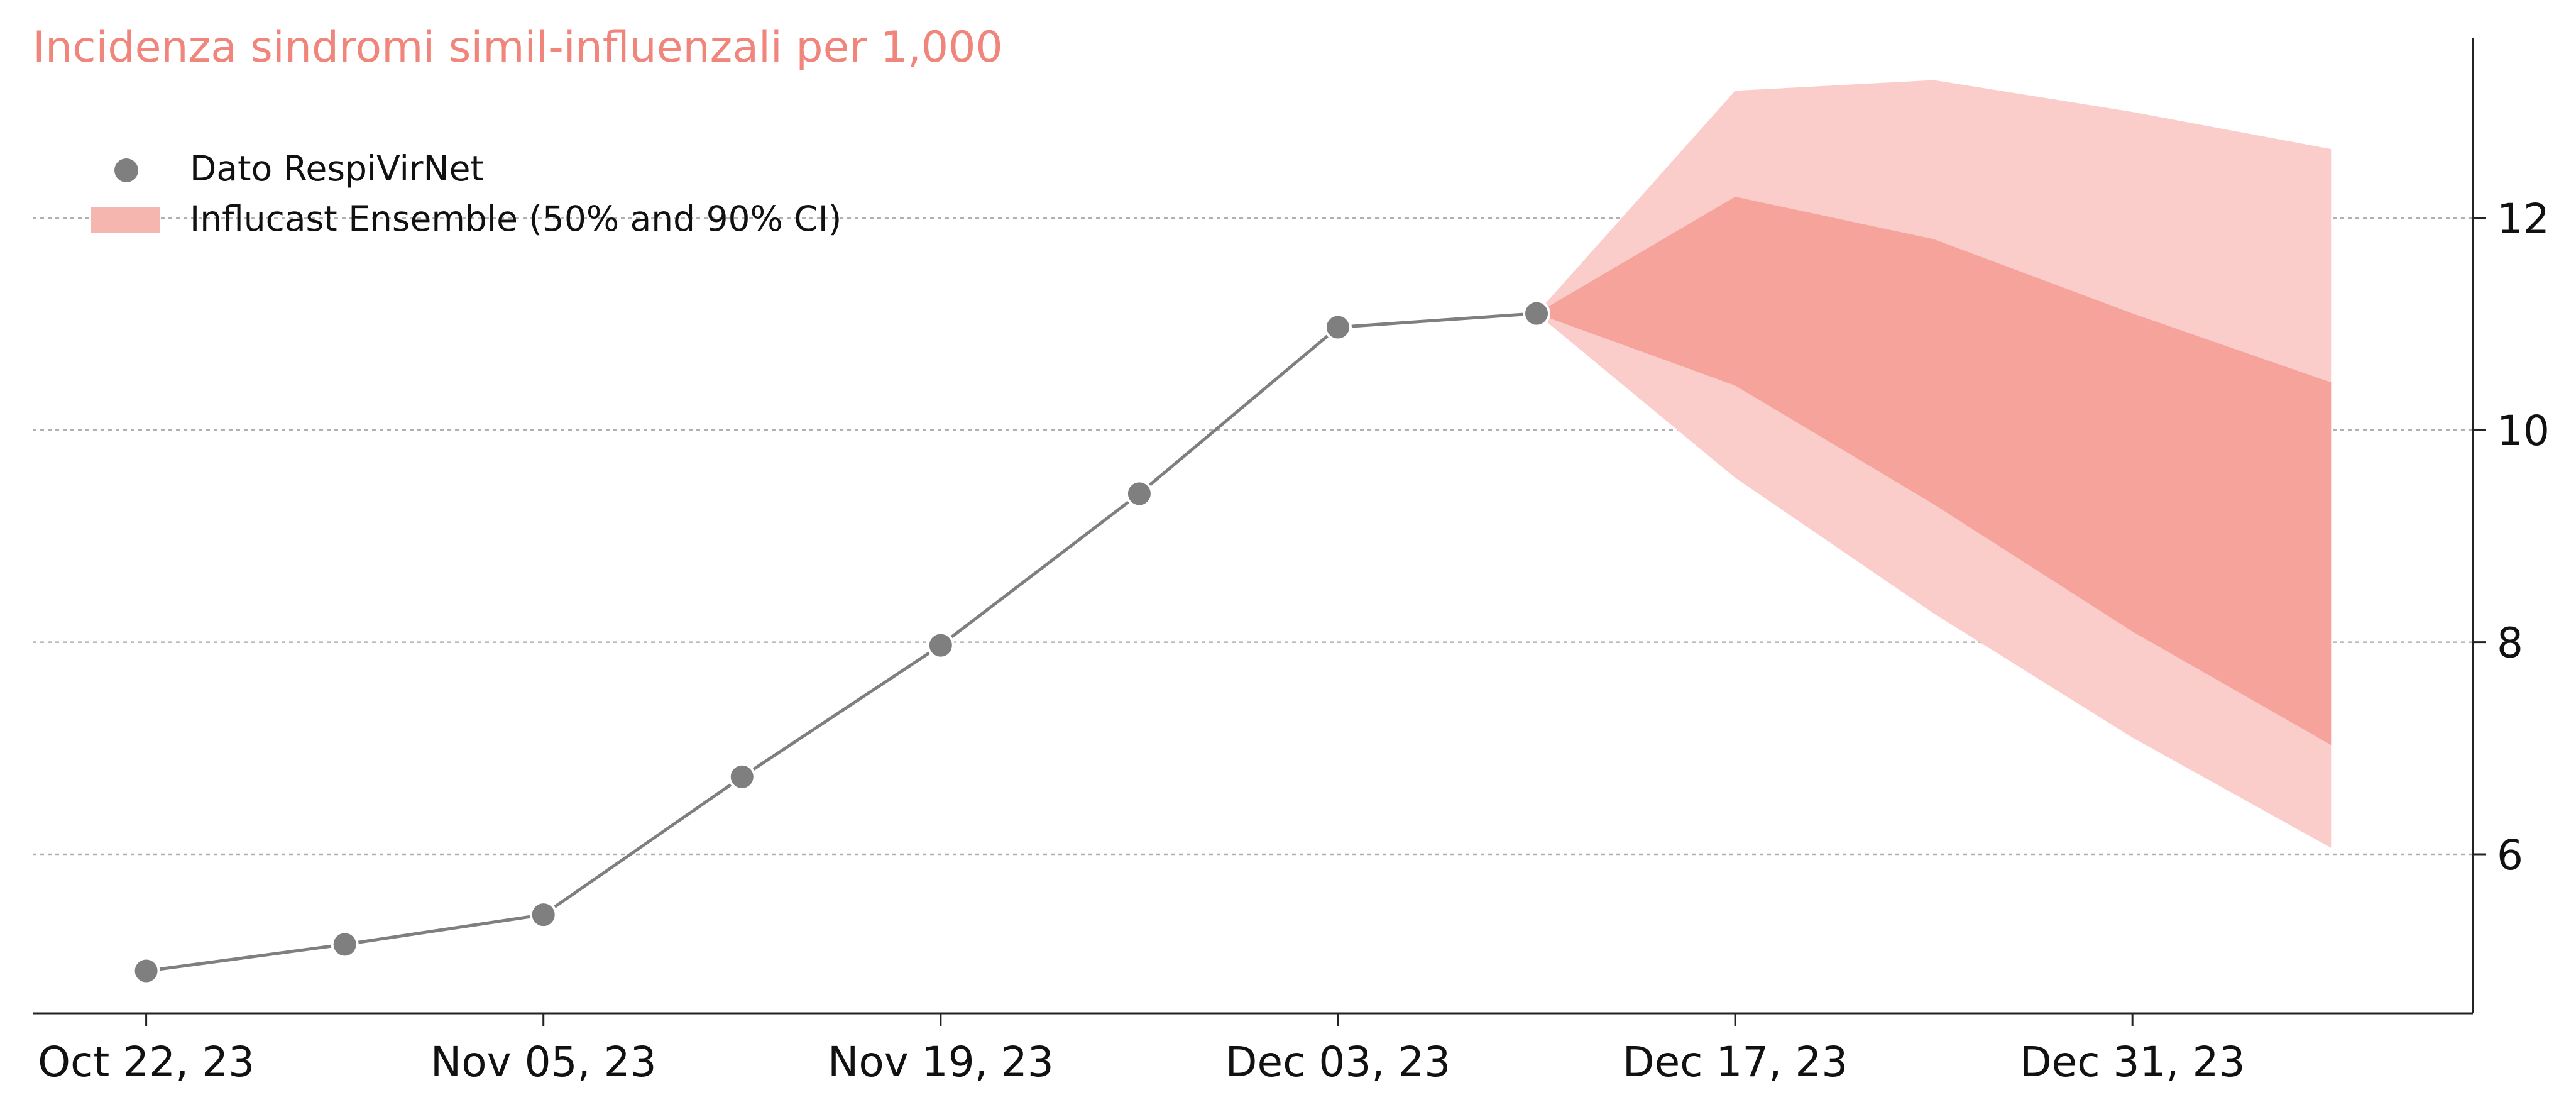  Describe the element at coordinates (1735, 1062) in the screenshot. I see `x-tick-label: Dec 17, 23` at that location.